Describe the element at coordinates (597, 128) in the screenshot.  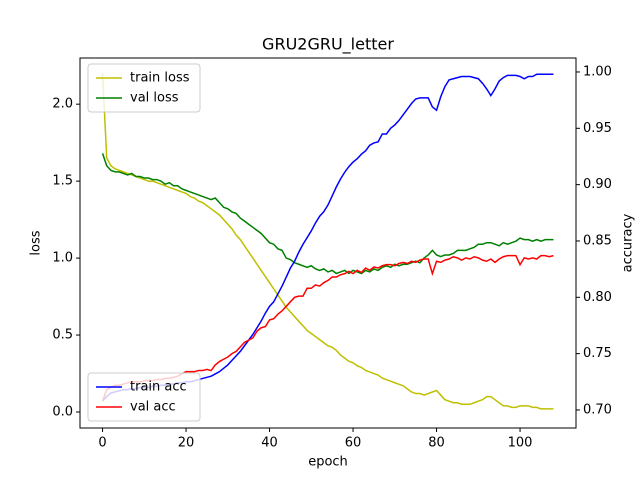
I see `y2-tick-label: 0.95` at that location.